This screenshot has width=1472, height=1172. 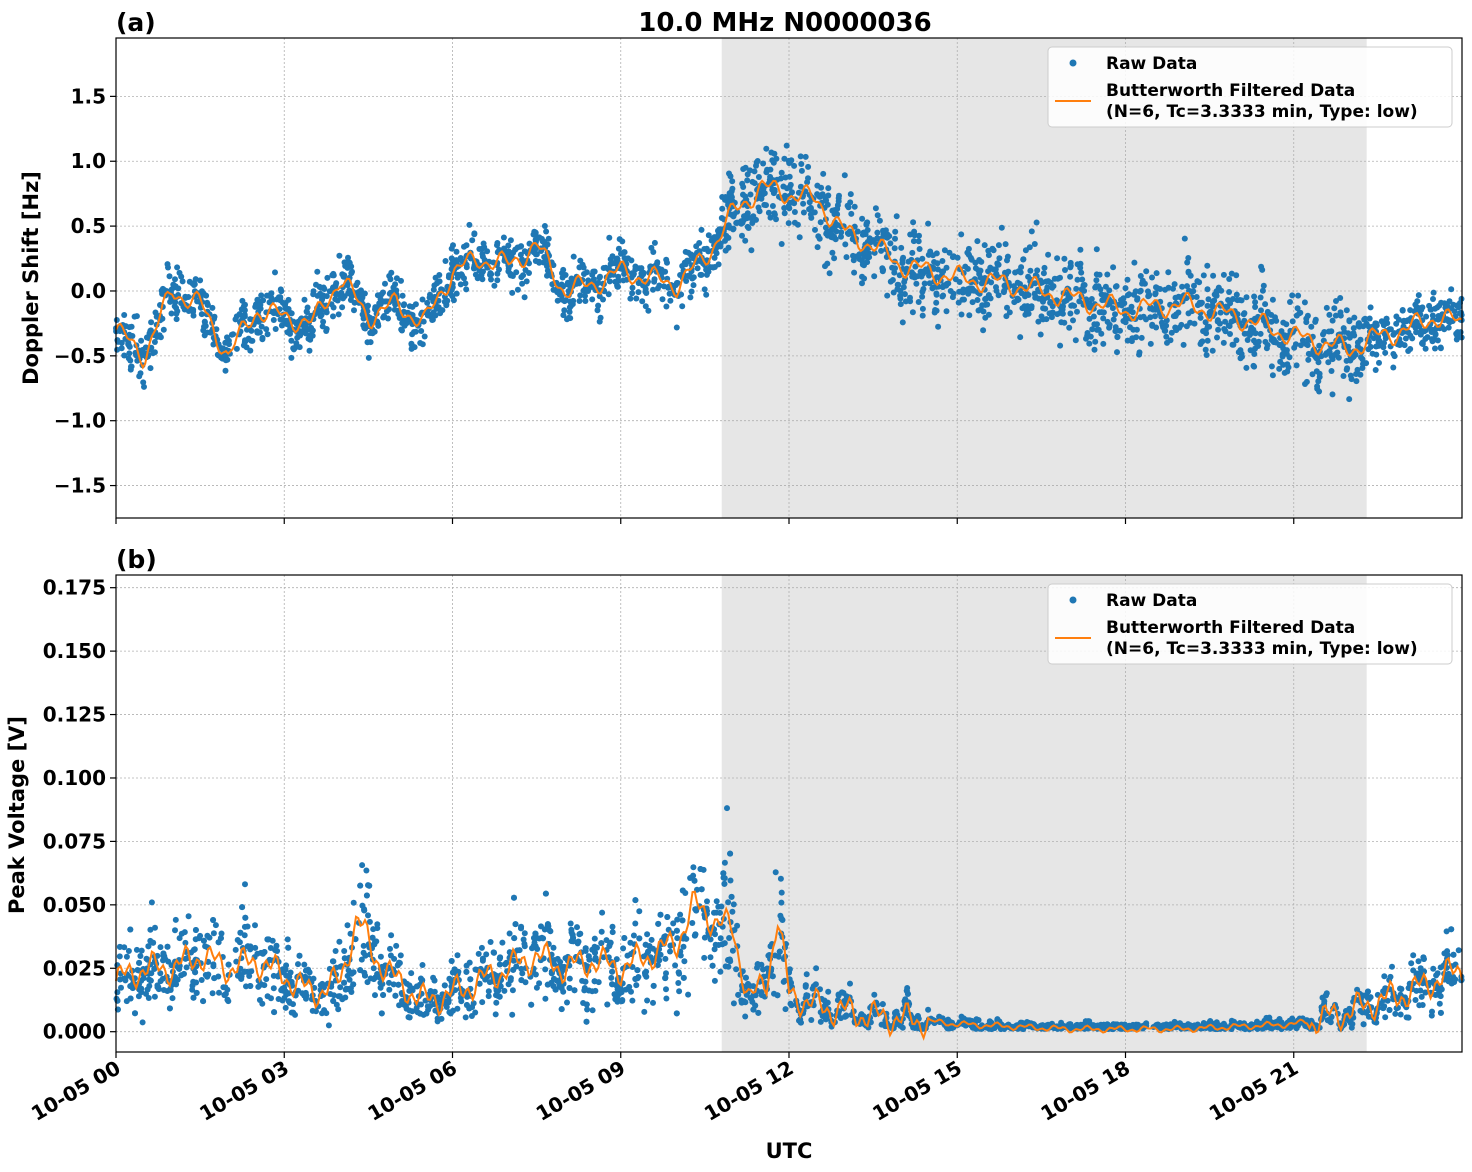 What do you see at coordinates (1073, 63) in the screenshot?
I see `legend-raw-marker` at bounding box center [1073, 63].